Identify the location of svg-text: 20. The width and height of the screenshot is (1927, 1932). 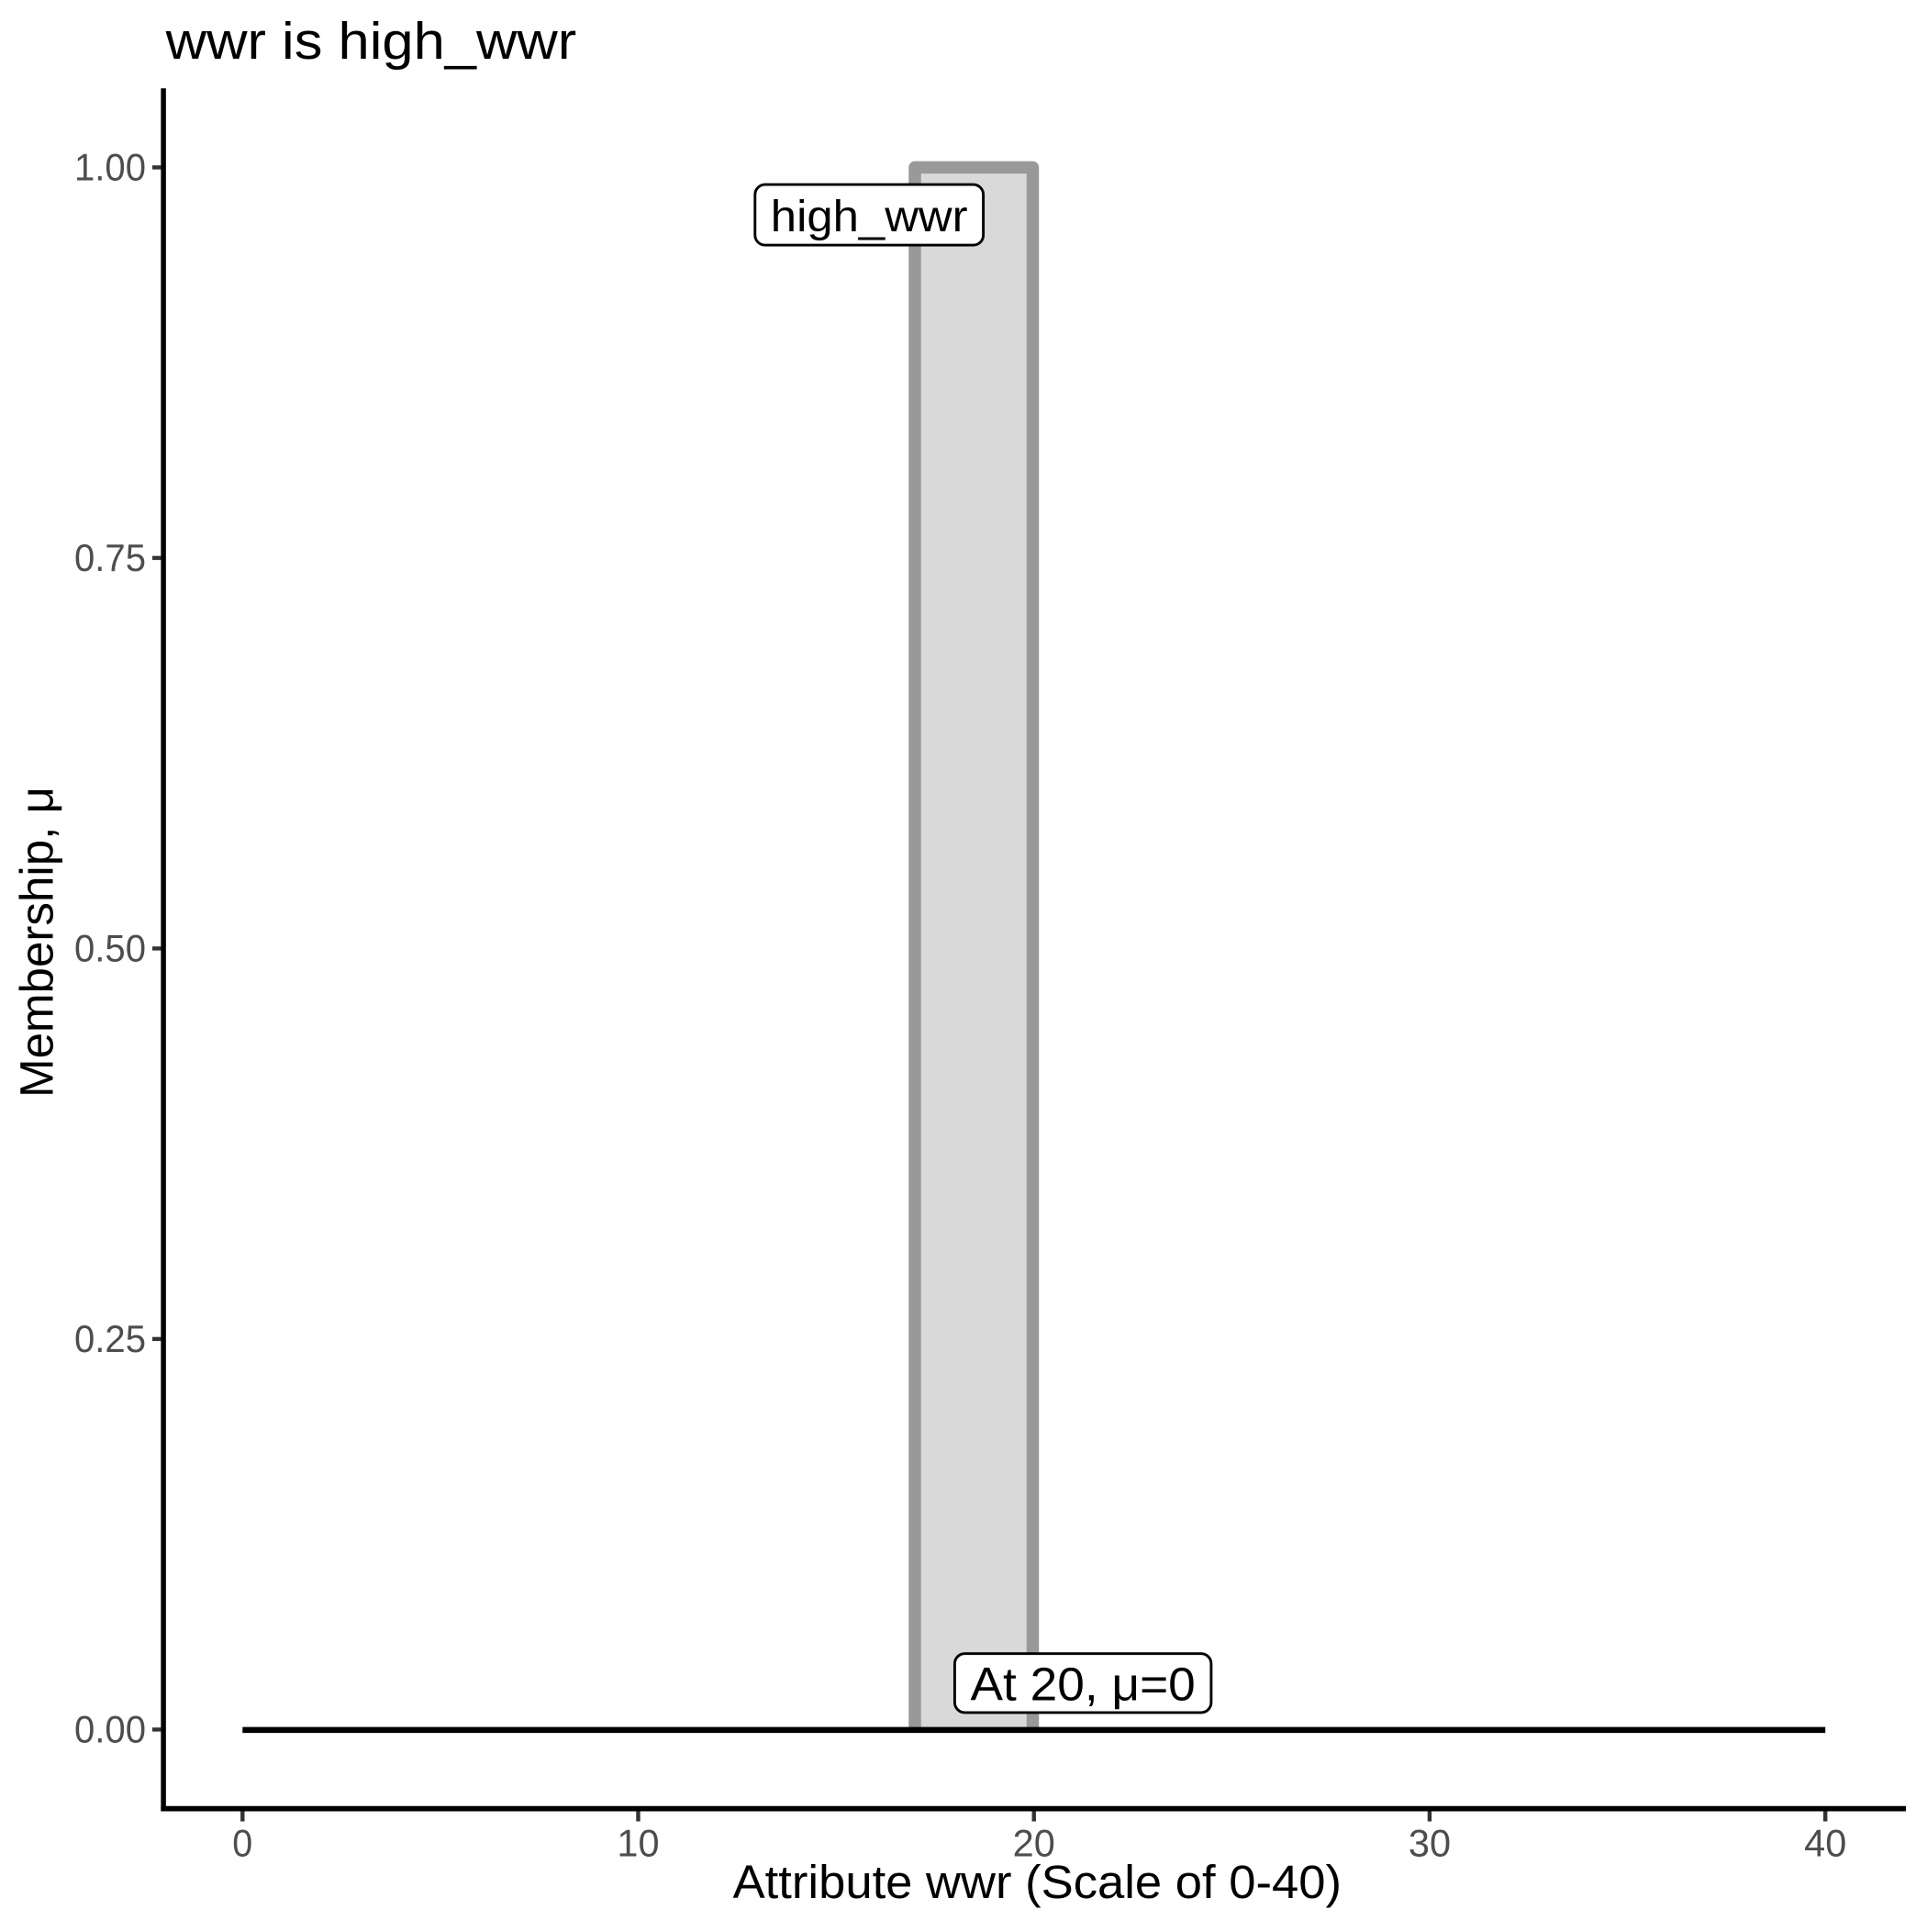
(1034, 1843).